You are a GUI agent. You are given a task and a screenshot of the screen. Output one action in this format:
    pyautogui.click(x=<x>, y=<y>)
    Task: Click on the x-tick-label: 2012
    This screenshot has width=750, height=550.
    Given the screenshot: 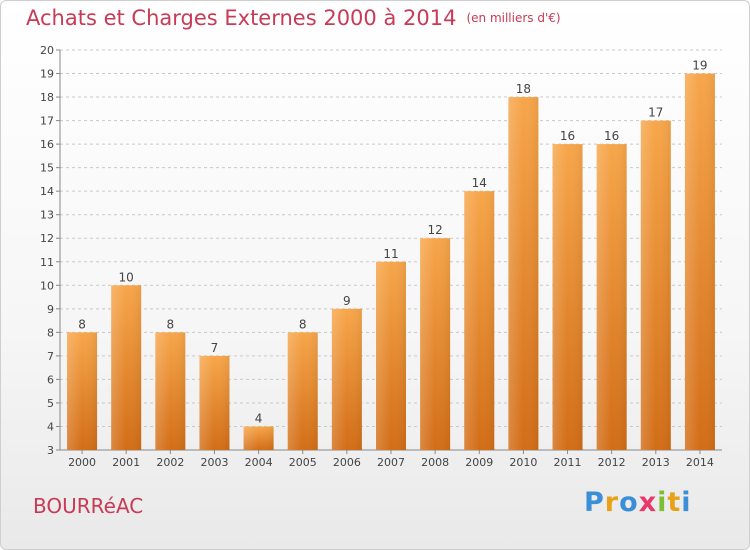 What is the action you would take?
    pyautogui.click(x=612, y=462)
    